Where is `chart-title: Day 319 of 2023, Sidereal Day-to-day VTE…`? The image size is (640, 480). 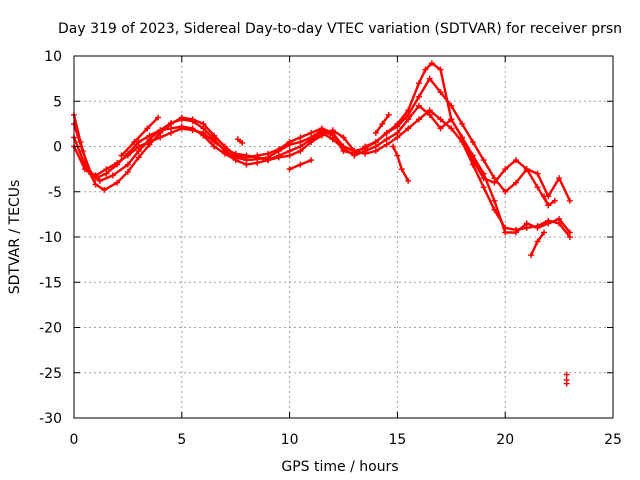
chart-title: Day 319 of 2023, Sidereal Day-to-day VTE… is located at coordinates (340, 29).